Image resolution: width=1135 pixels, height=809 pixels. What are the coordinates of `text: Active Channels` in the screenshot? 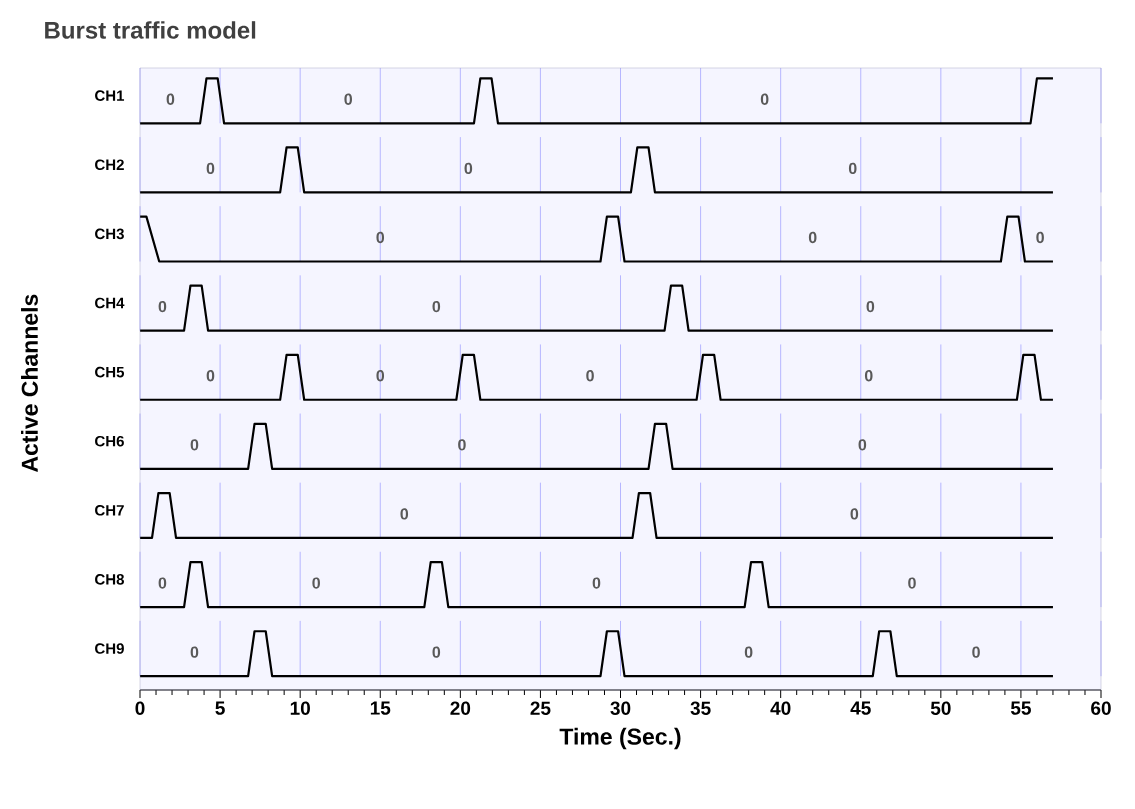 It's located at (29, 383).